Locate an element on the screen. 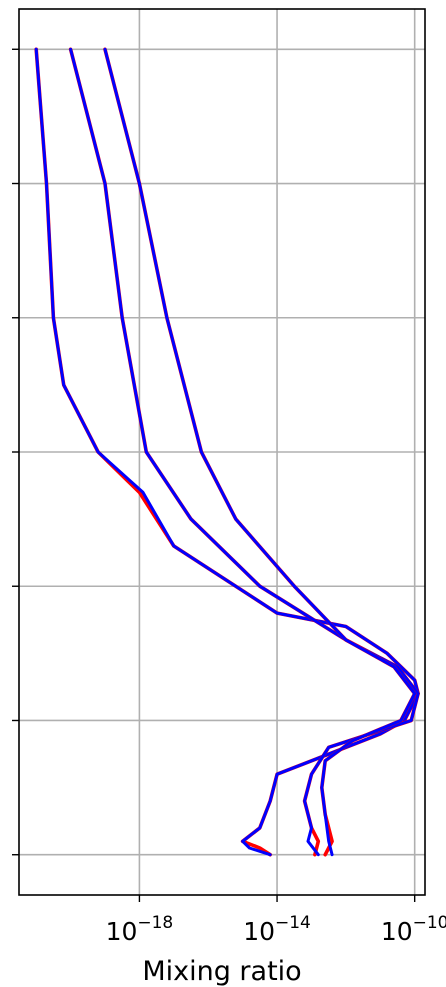 The image size is (446, 987). x-tick-label: 10−10 is located at coordinates (413, 929).